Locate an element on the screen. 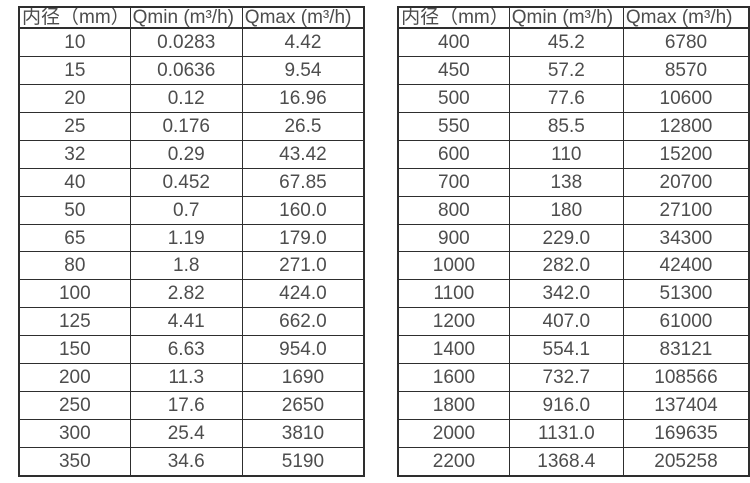 The width and height of the screenshot is (750, 483). table-cell: 200 is located at coordinates (74, 377).